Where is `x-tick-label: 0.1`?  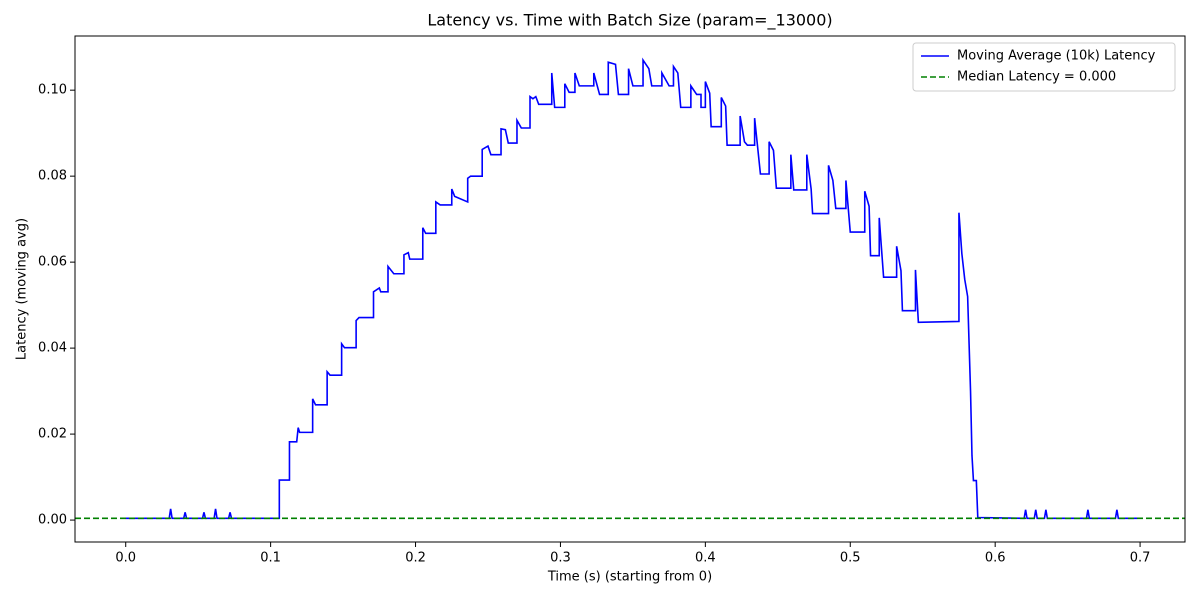 x-tick-label: 0.1 is located at coordinates (270, 558).